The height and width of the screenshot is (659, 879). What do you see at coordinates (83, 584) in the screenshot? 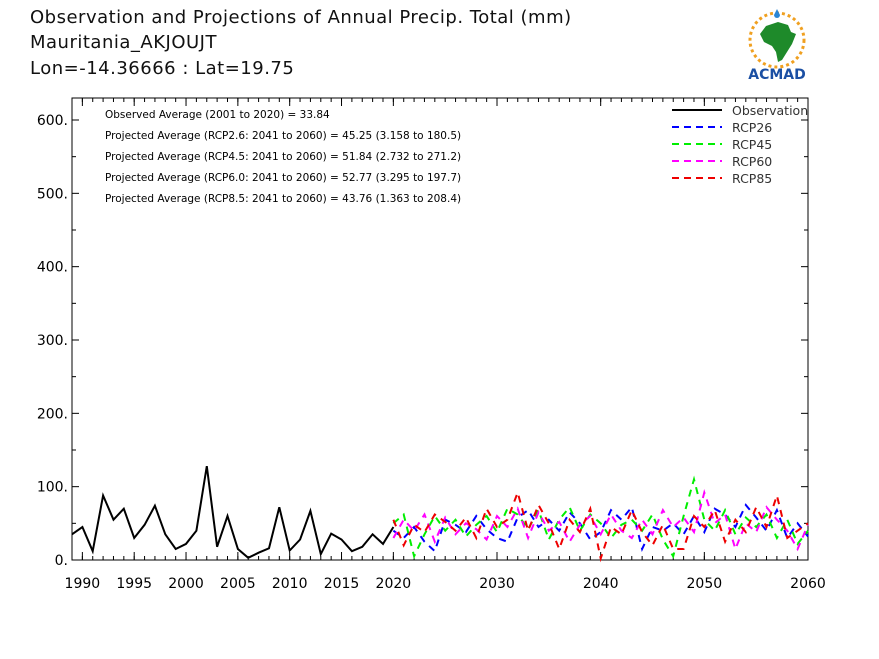
I see `x-tick-label: 1990` at bounding box center [83, 584].